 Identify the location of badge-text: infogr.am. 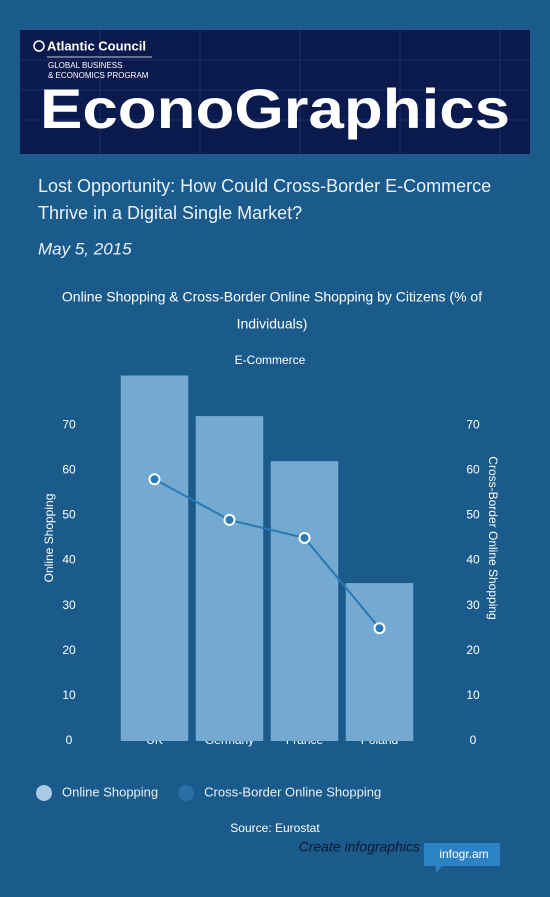
(463, 854).